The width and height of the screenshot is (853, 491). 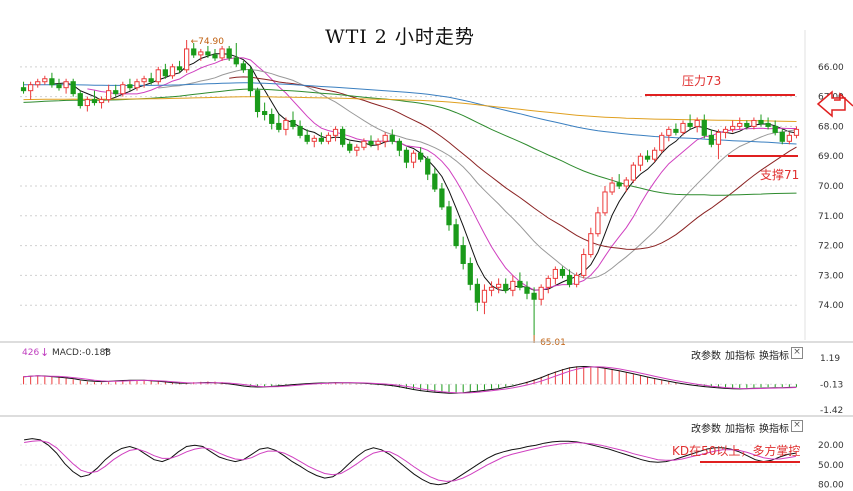 What do you see at coordinates (831, 68) in the screenshot?
I see `y-tick-label: 66.00` at bounding box center [831, 68].